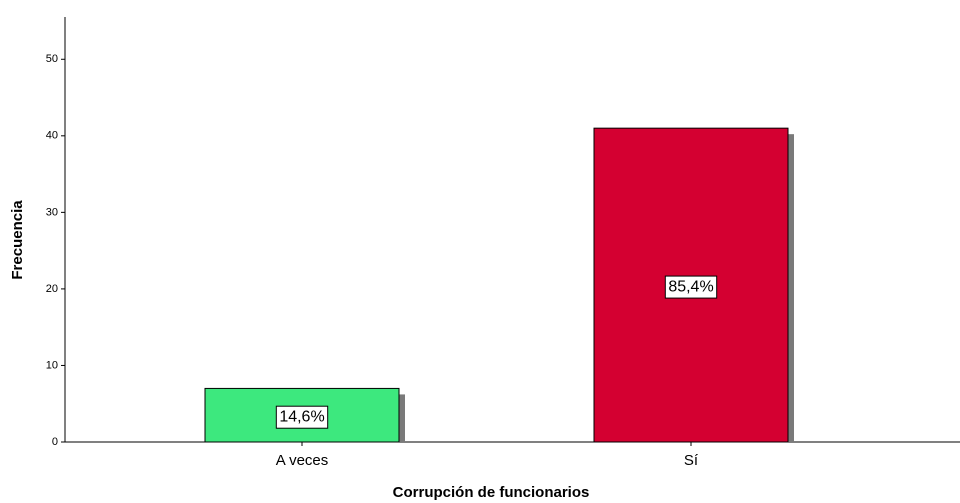 The width and height of the screenshot is (960, 503). Describe the element at coordinates (691, 460) in the screenshot. I see `x-tick-label: Sí` at that location.